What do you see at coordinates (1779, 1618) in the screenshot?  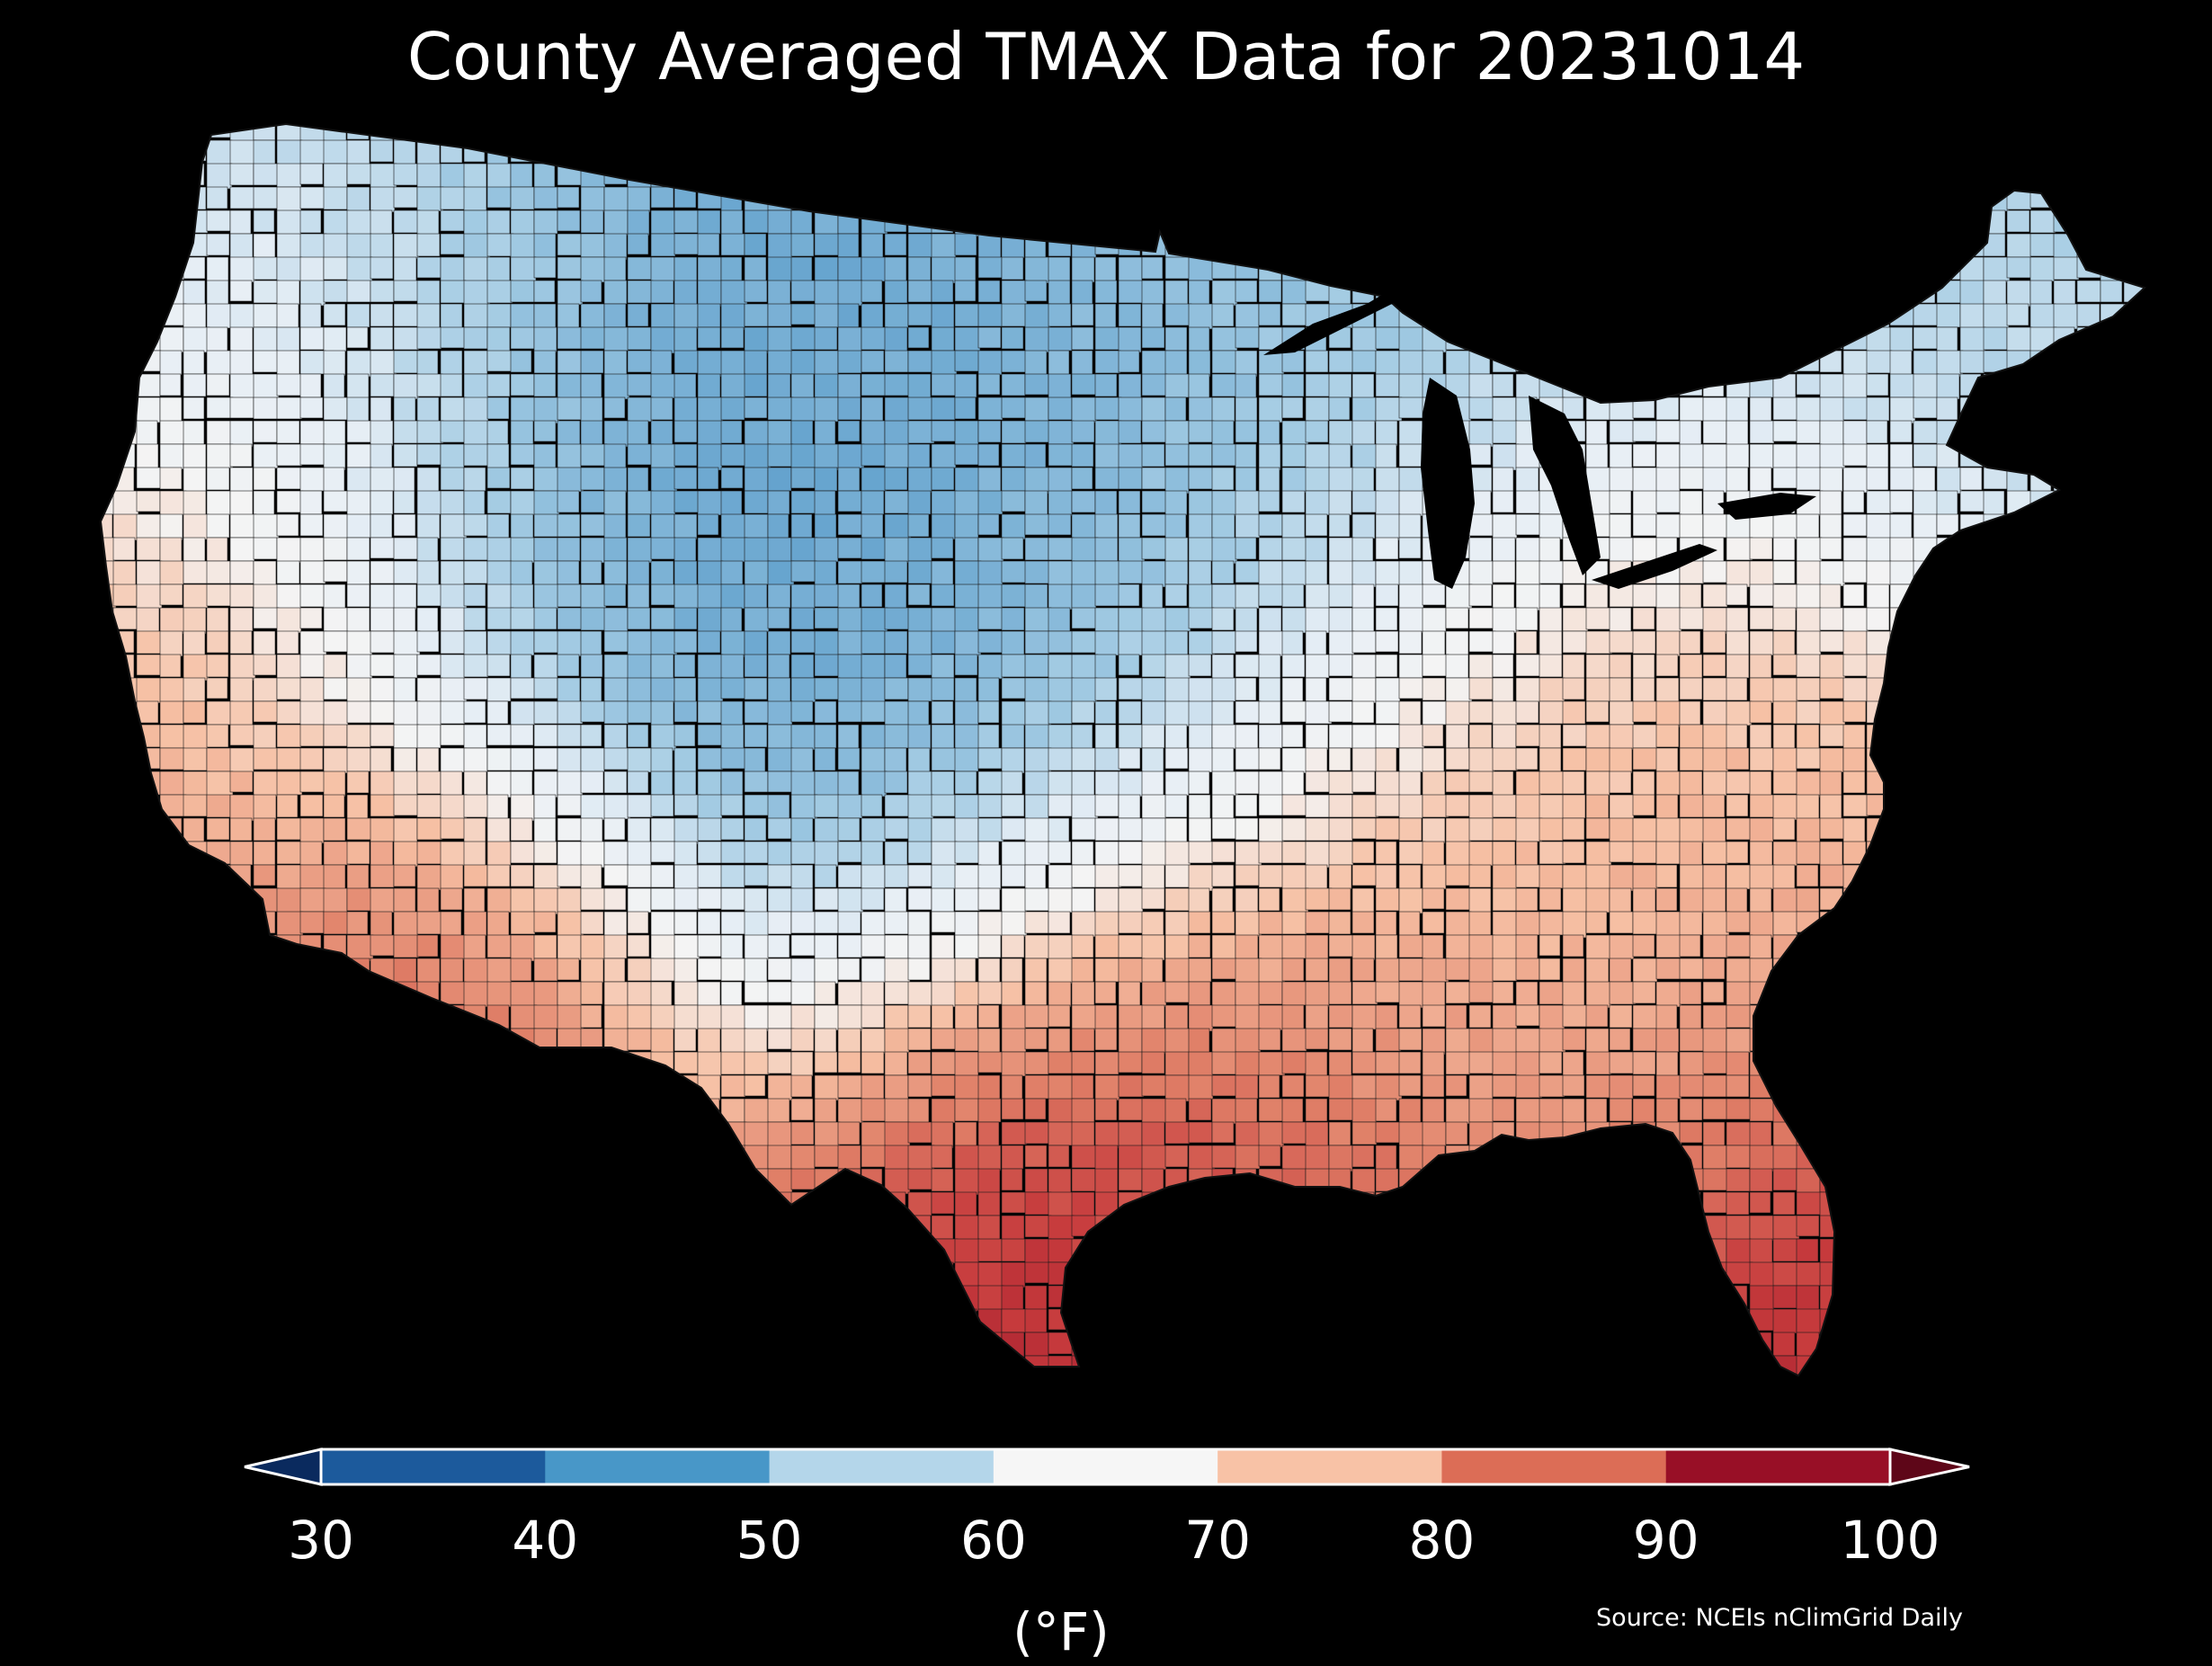 I see `source-note: Source: NCEIs nClimGrid Daily` at bounding box center [1779, 1618].